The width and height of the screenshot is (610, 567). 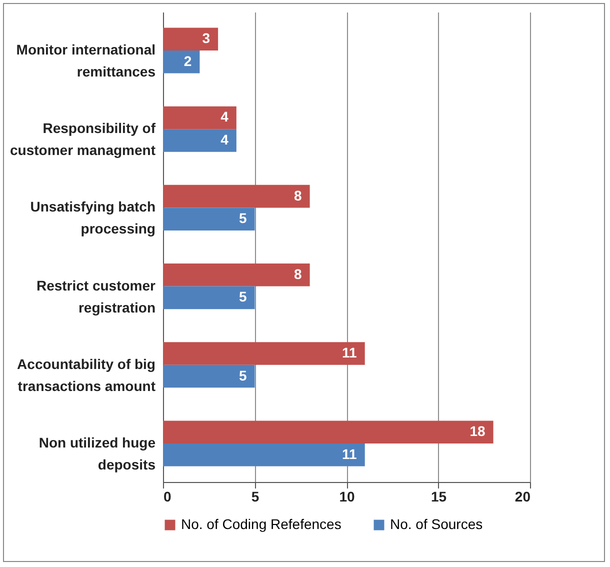 What do you see at coordinates (478, 431) in the screenshot?
I see `data-label: 18` at bounding box center [478, 431].